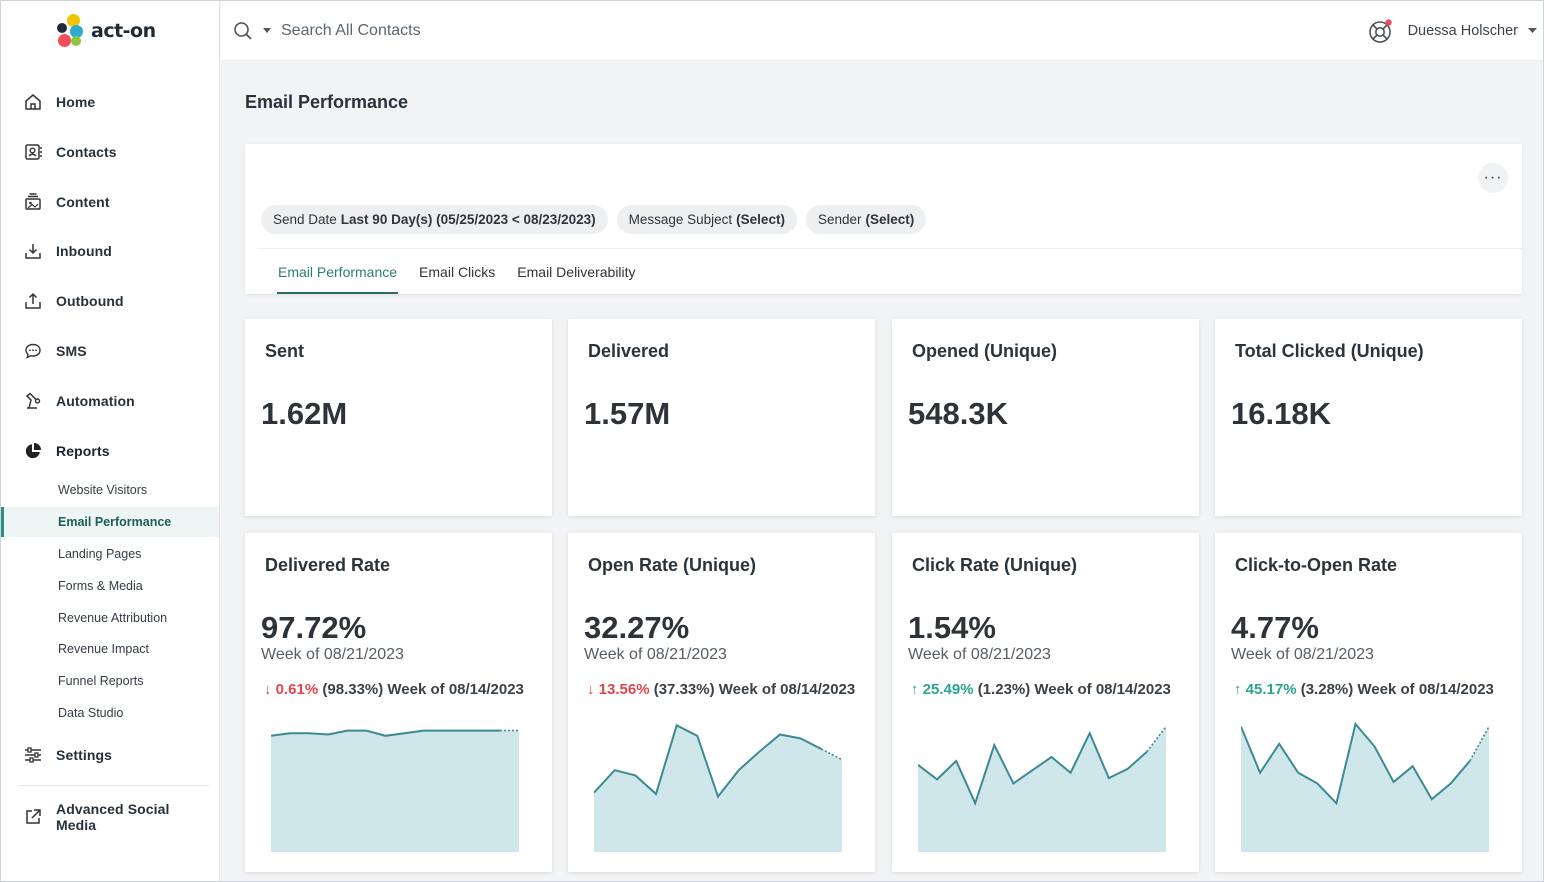  What do you see at coordinates (327, 102) in the screenshot?
I see `page-title: Email Performance` at bounding box center [327, 102].